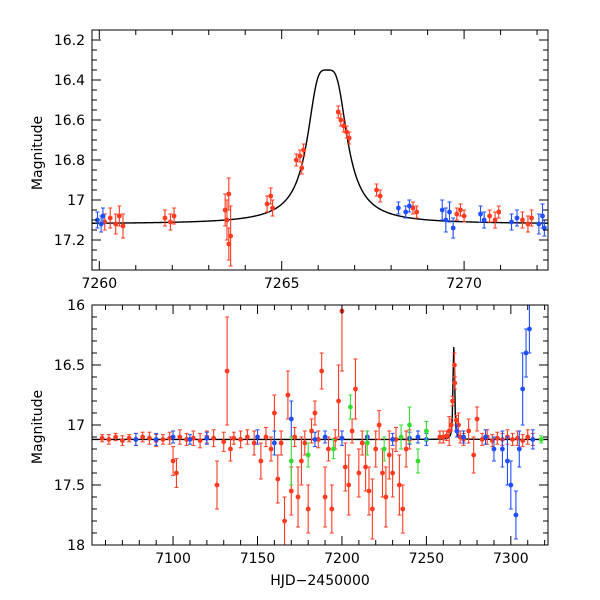 The image size is (600, 600). Describe the element at coordinates (320, 393) in the screenshot. I see `model-curve-layer` at that location.